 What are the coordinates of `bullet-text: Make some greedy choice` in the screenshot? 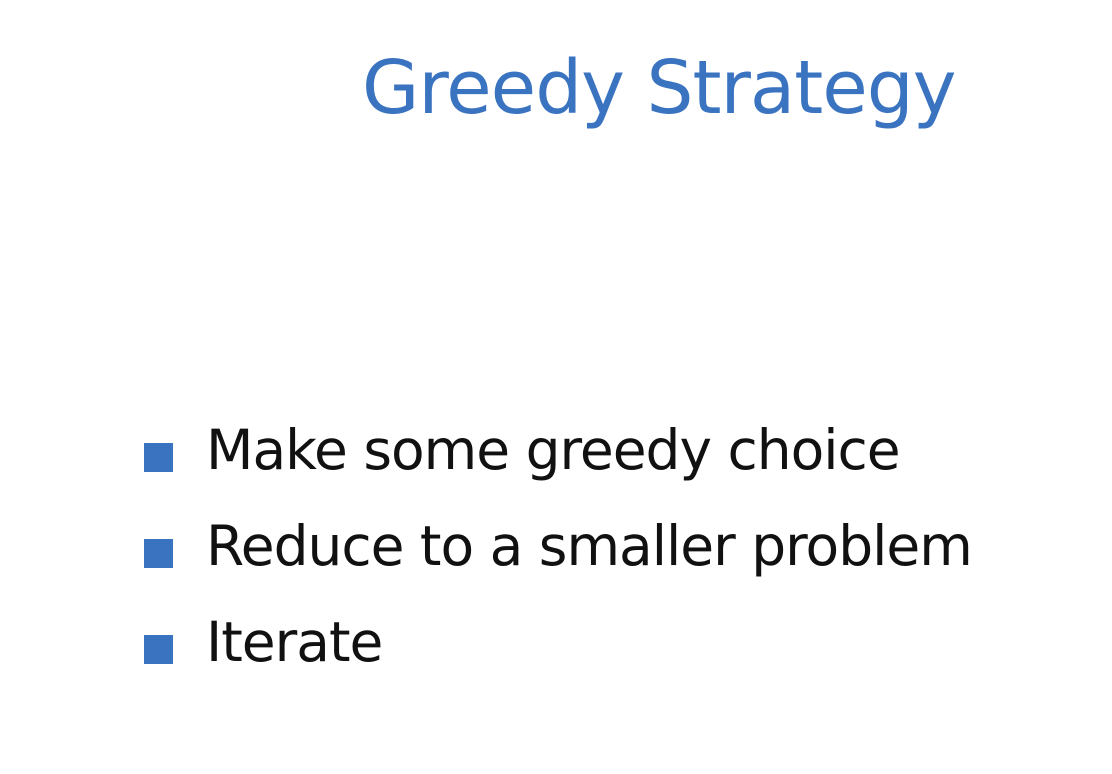 It's located at (553, 450).